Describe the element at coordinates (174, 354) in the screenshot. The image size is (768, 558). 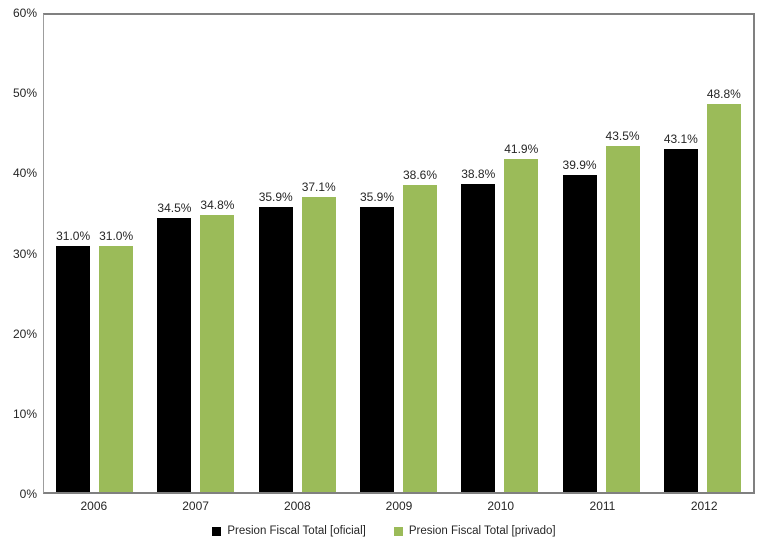
I see `bar-oficial-2007` at that location.